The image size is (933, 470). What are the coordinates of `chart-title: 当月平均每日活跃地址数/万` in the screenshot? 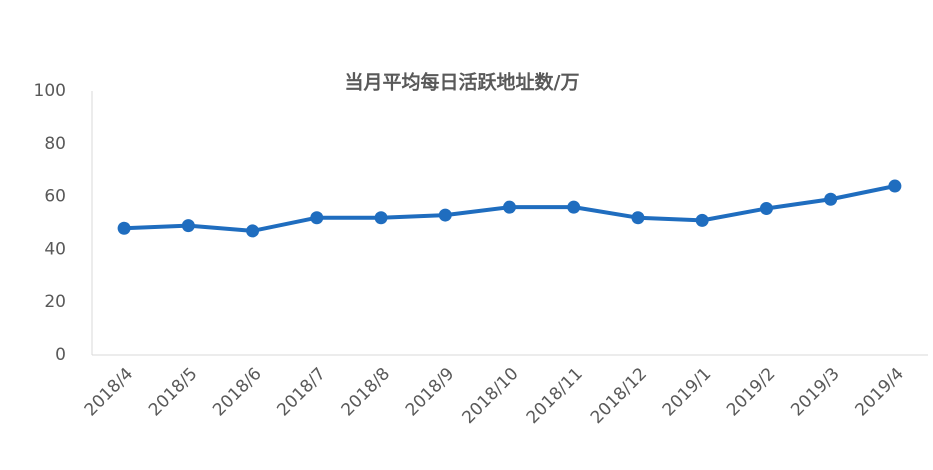 It's located at (462, 82).